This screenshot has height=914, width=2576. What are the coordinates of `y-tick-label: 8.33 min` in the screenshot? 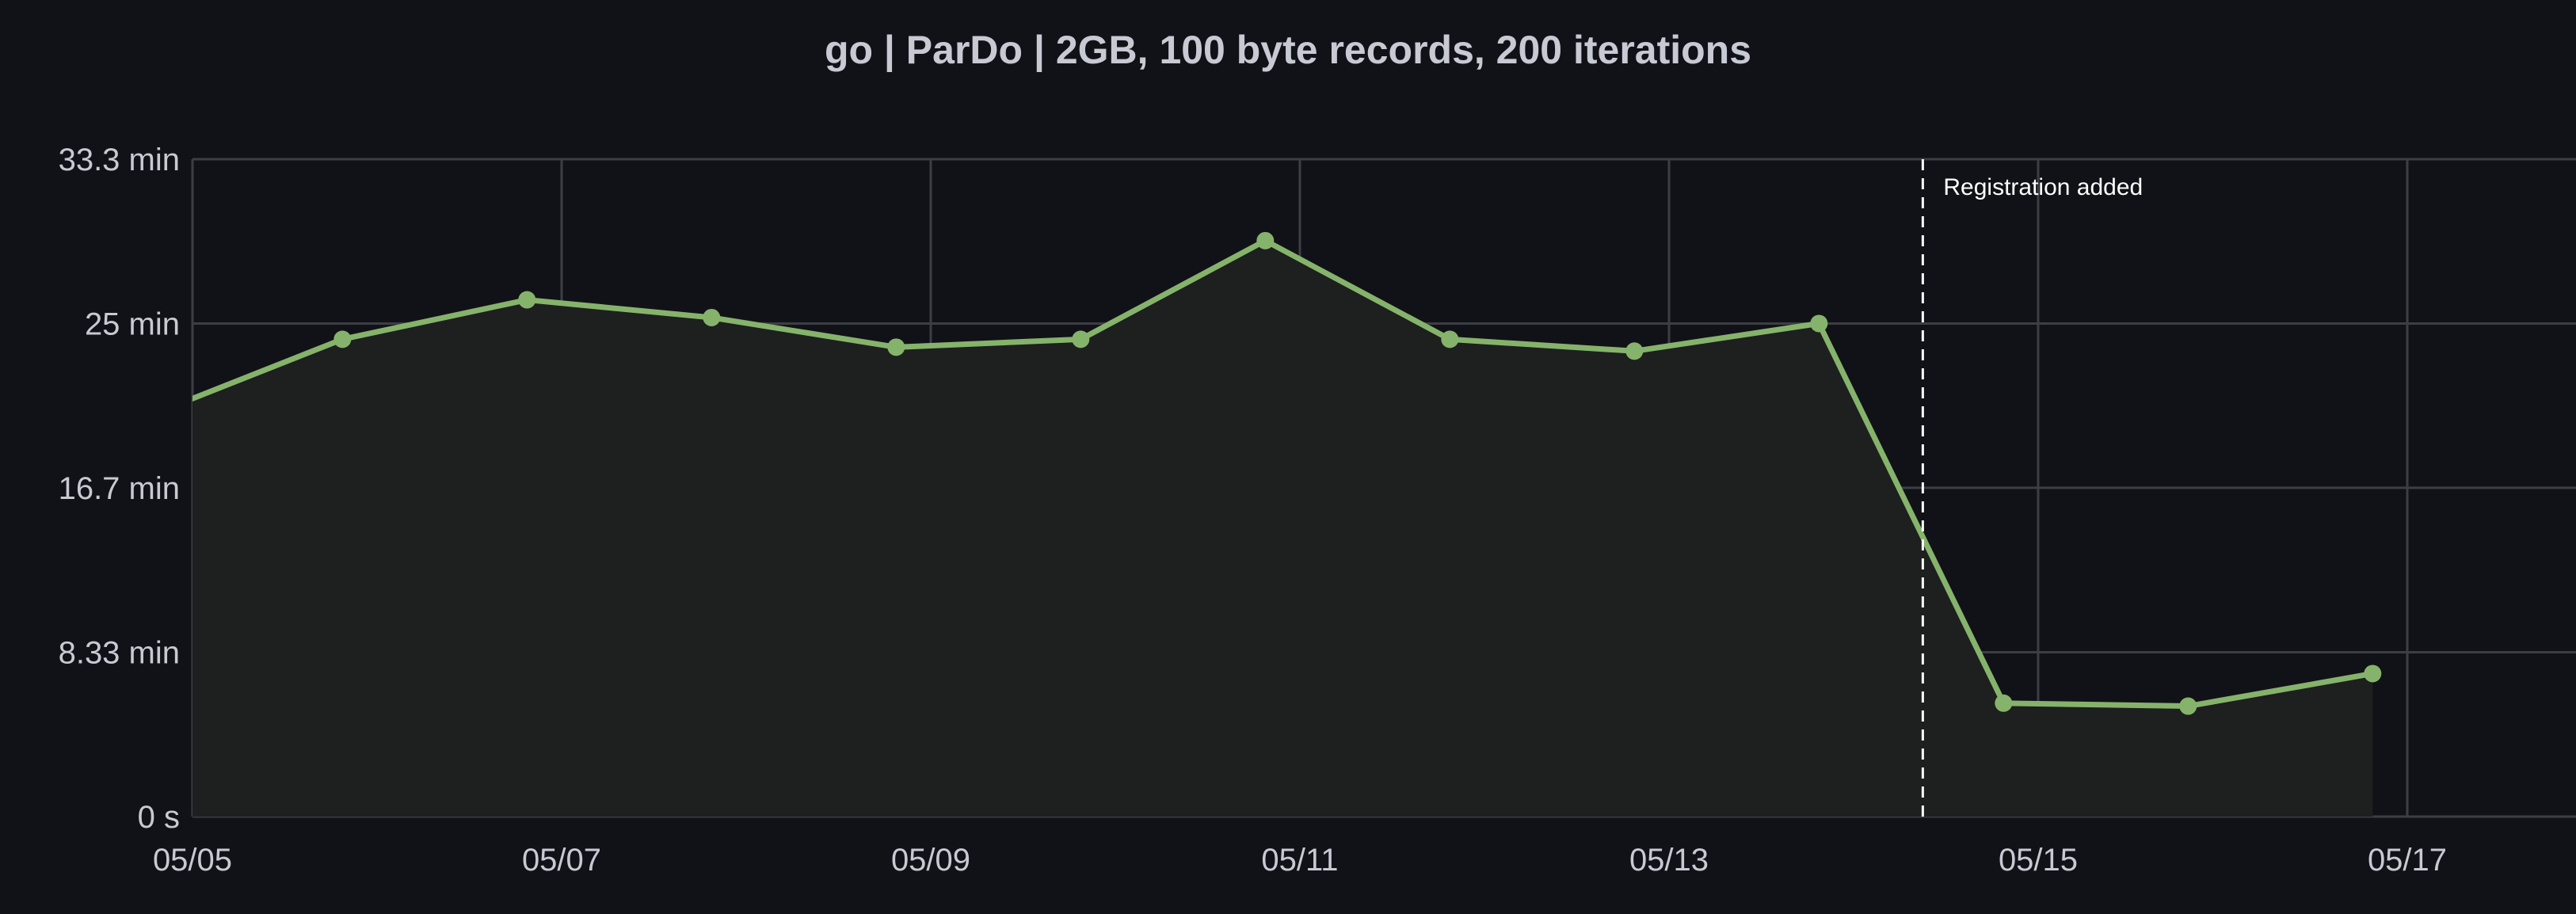 It's located at (119, 653).